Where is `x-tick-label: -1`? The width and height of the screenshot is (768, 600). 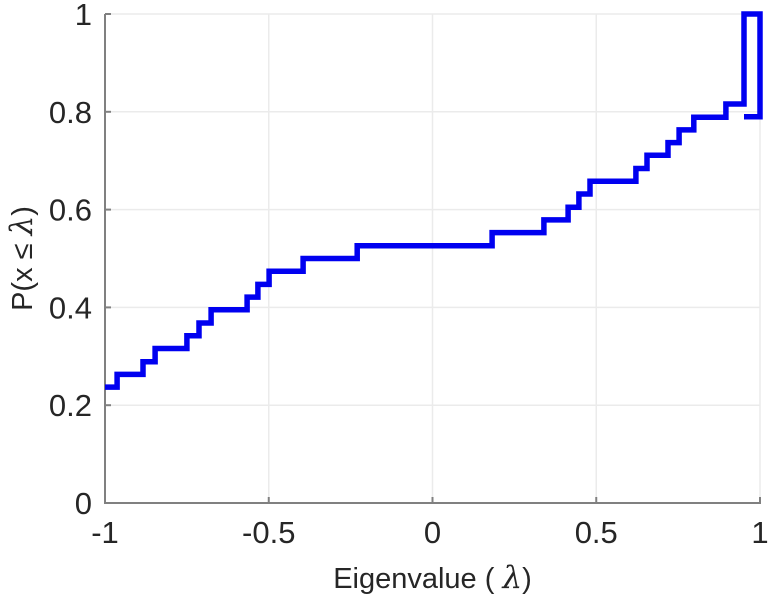
x-tick-label: -1 is located at coordinates (105, 532).